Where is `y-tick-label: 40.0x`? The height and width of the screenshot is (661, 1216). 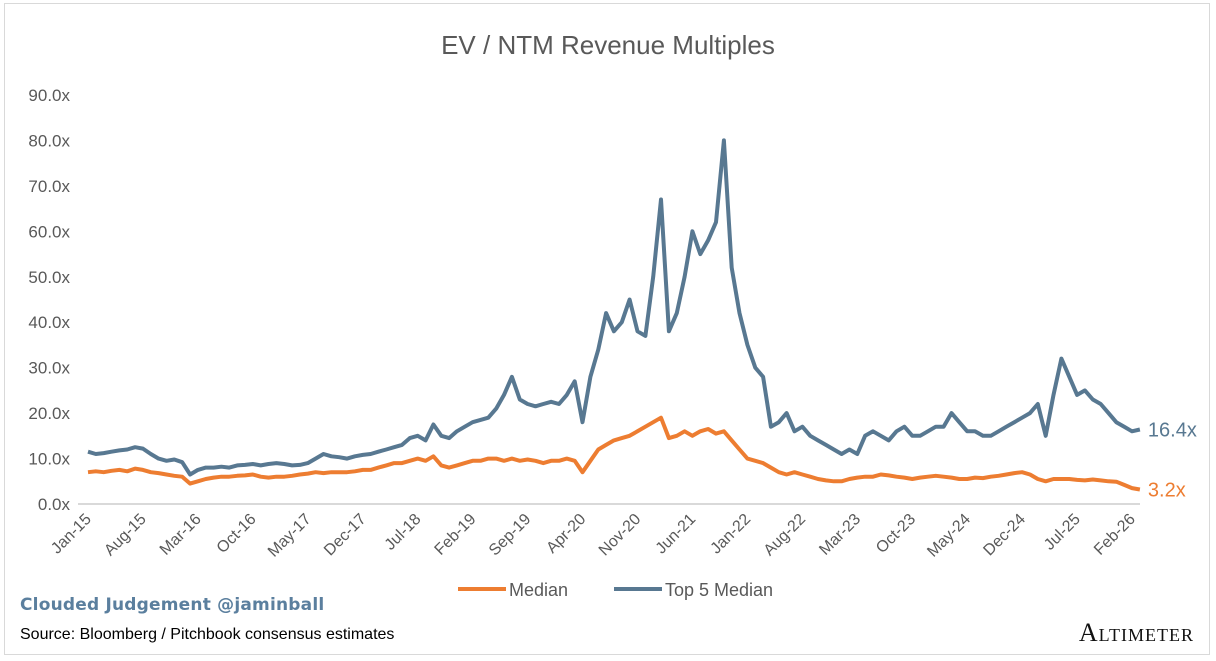 y-tick-label: 40.0x is located at coordinates (49, 322).